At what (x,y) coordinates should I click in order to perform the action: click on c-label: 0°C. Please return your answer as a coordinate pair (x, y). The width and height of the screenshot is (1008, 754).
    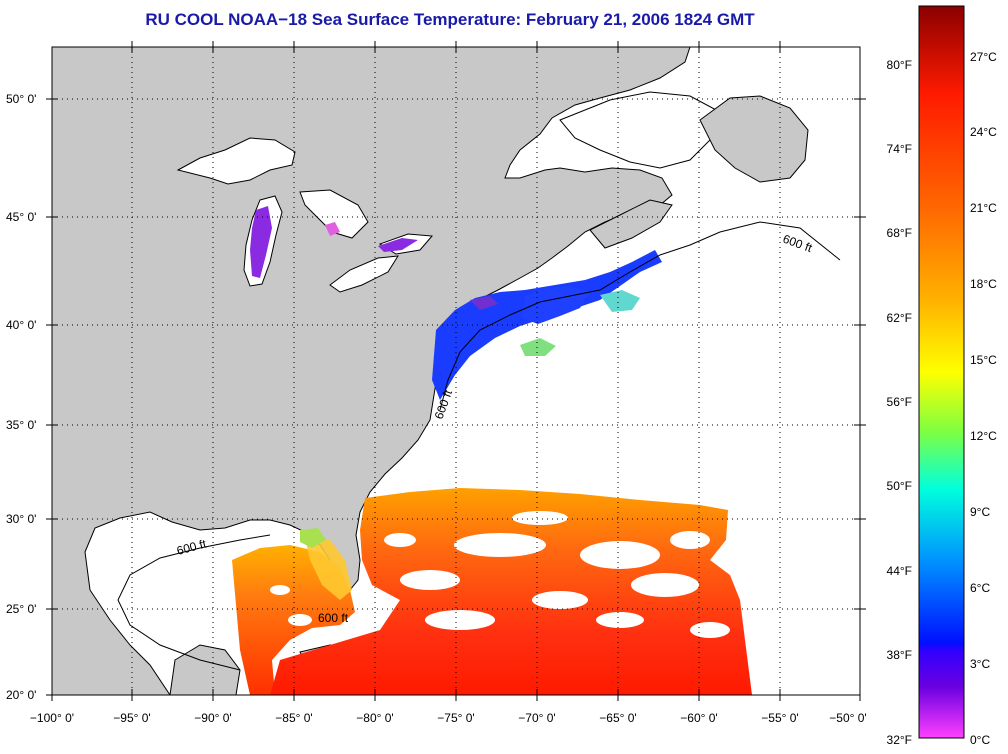
    Looking at the image, I should click on (980, 740).